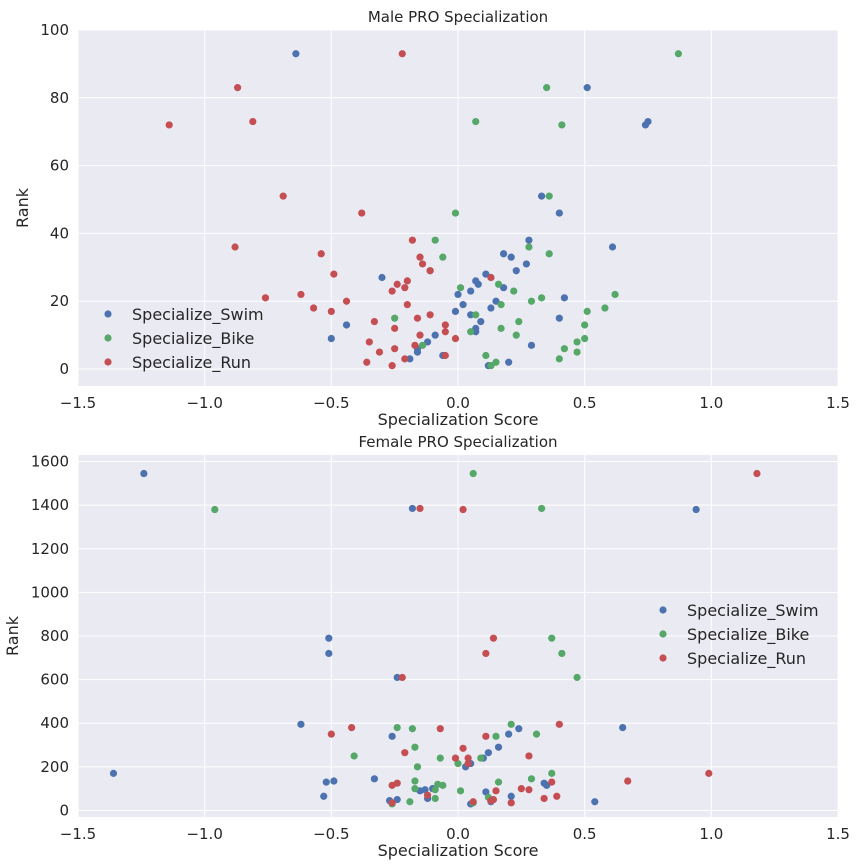  What do you see at coordinates (54, 636) in the screenshot?
I see `y-tick-label: 800` at bounding box center [54, 636].